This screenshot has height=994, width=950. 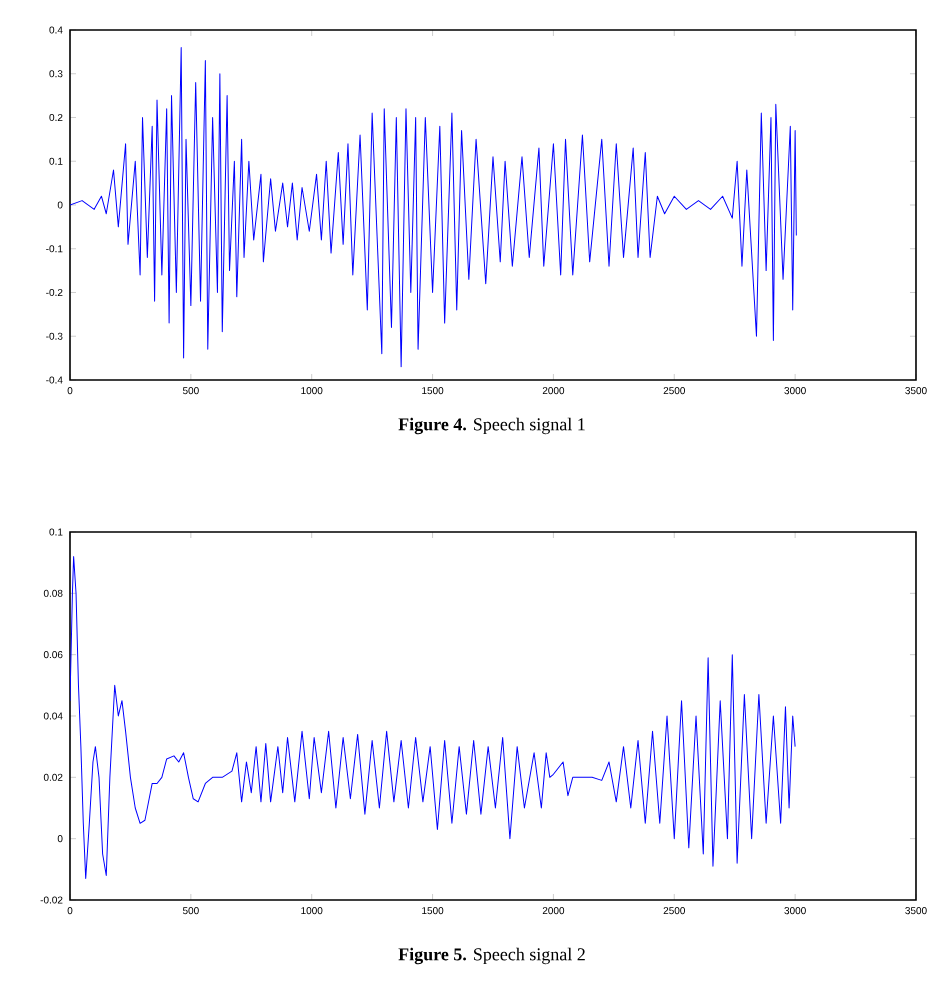 I want to click on text: Figure 4. Speech signal 1, so click(x=491, y=426).